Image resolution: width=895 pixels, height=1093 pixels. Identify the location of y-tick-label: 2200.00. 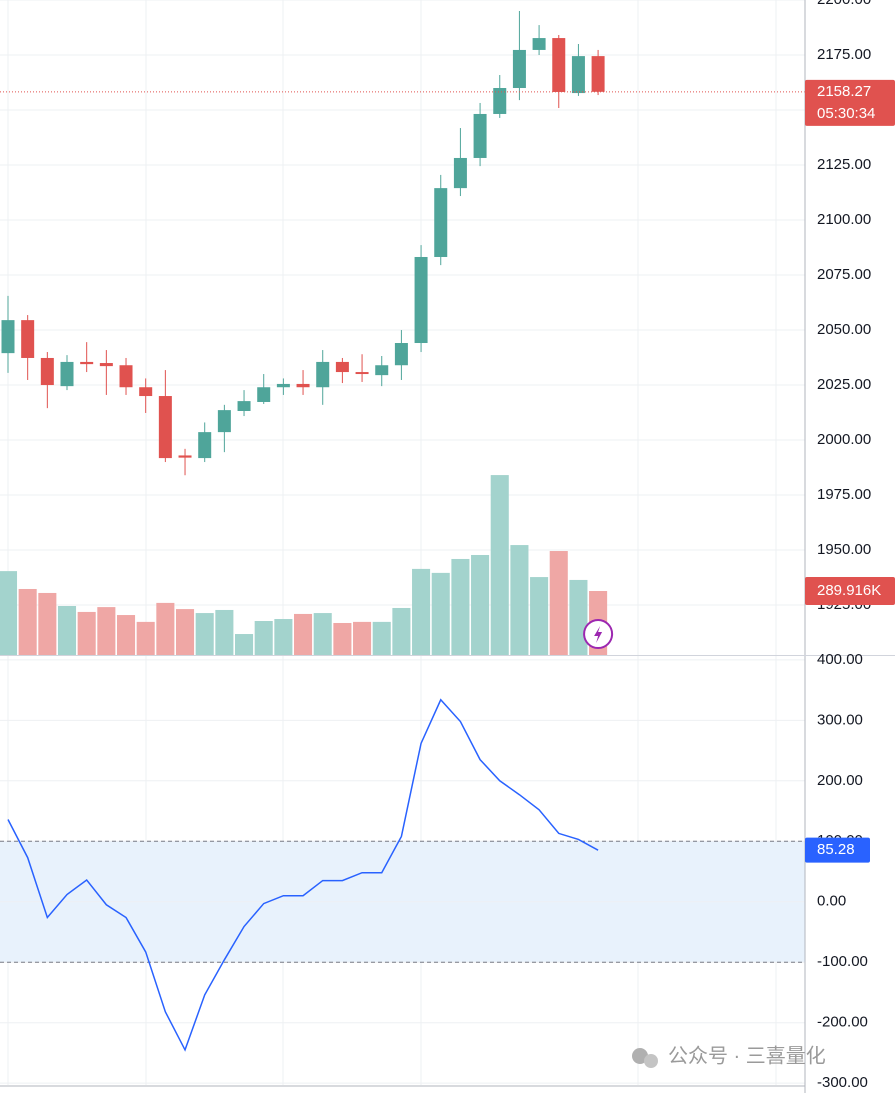
(844, 4).